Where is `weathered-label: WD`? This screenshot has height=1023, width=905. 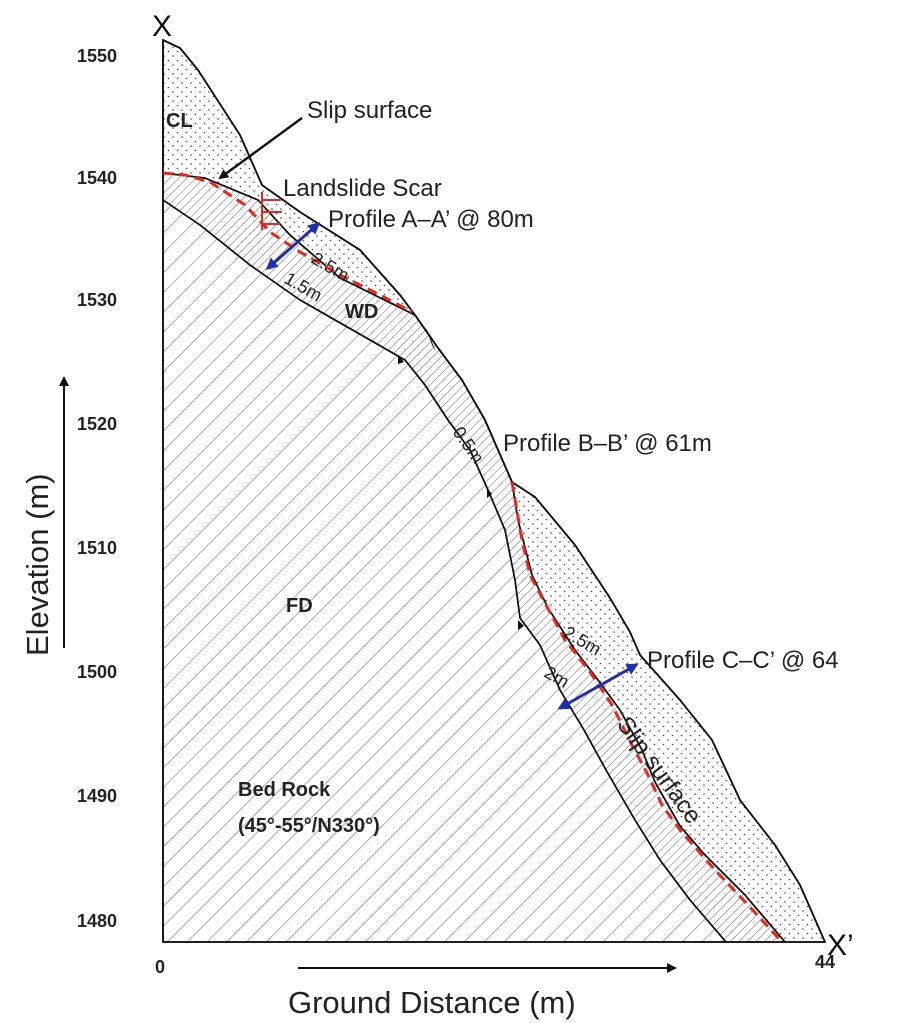 weathered-label: WD is located at coordinates (361, 312).